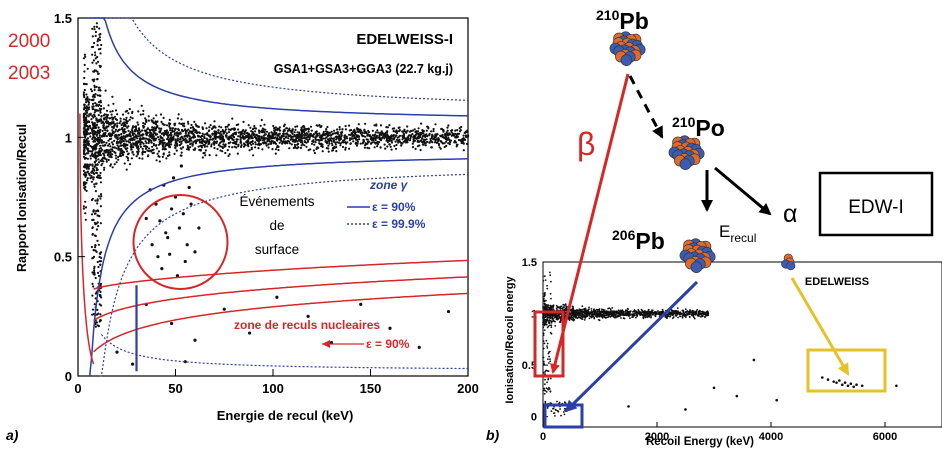 The height and width of the screenshot is (451, 942). I want to click on nuclear-low-edge-curve, so click(87, 239).